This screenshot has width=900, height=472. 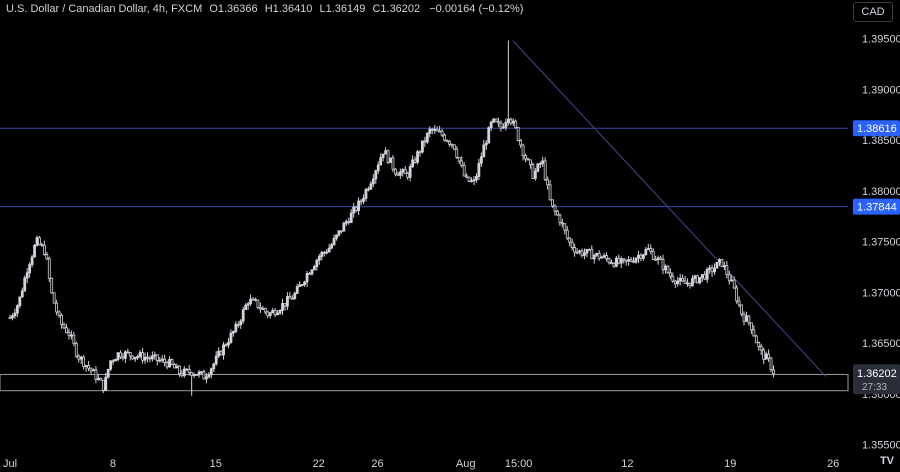 I want to click on current-price-tag, so click(x=876, y=379).